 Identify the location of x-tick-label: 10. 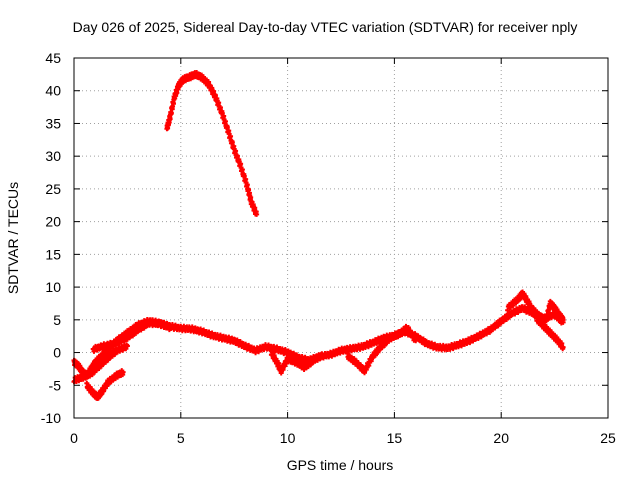
(288, 438).